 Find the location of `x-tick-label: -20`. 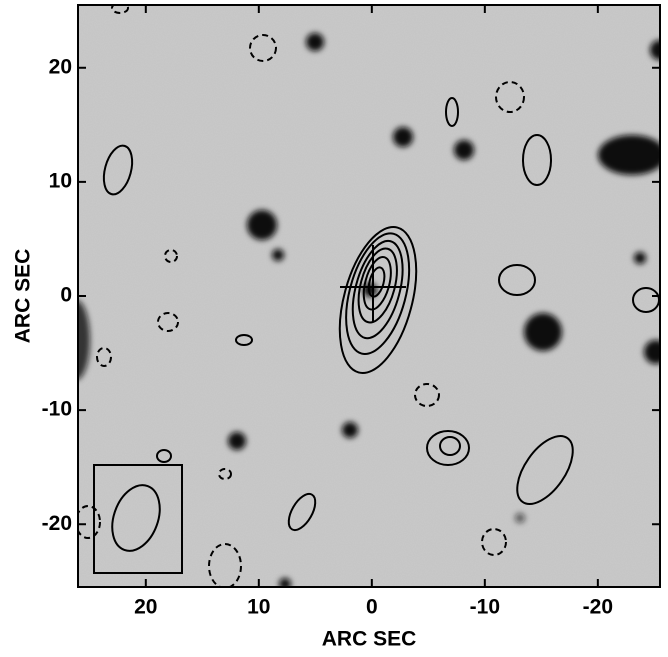

x-tick-label: -20 is located at coordinates (598, 607).